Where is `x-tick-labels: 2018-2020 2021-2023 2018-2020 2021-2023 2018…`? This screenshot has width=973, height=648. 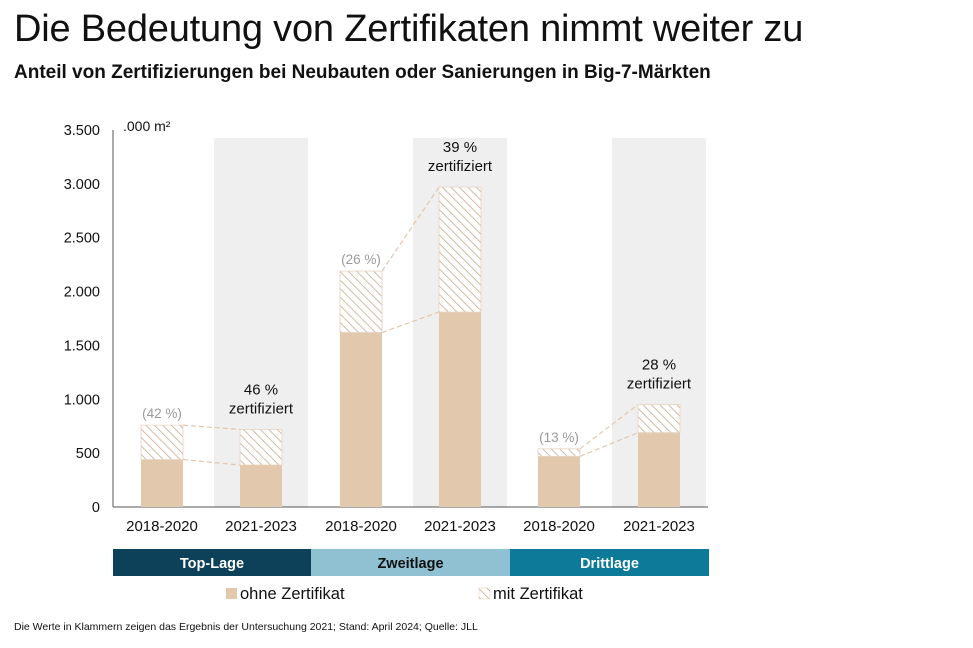
x-tick-labels: 2018-2020 2021-2023 2018-2020 2021-2023 2018… is located at coordinates (410, 526).